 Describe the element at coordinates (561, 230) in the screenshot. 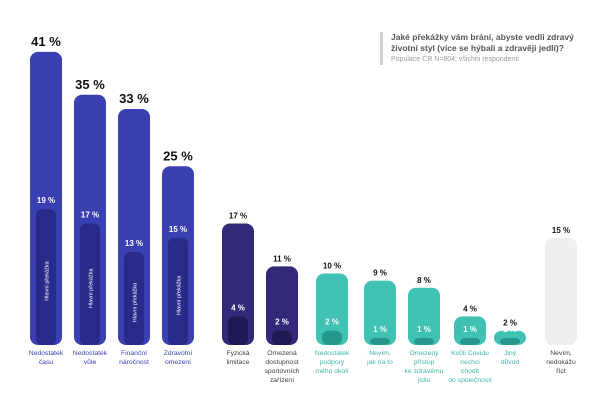

I see `bar-total-label: 15 %` at that location.